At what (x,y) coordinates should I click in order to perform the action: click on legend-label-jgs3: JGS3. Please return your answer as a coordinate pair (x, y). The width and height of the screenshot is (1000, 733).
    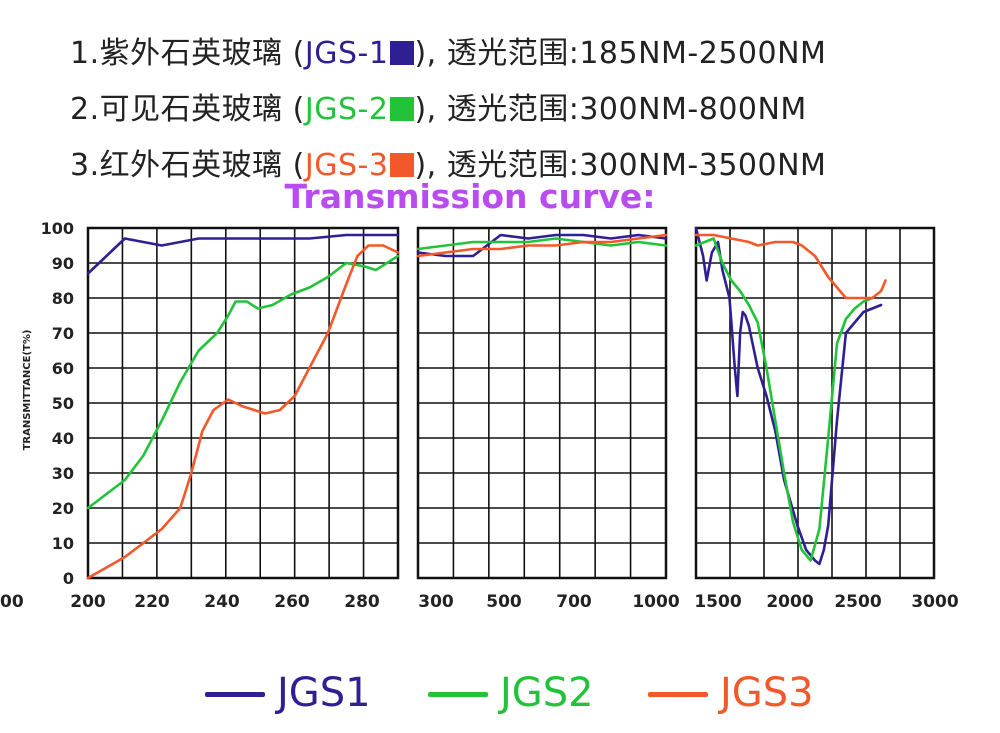
    Looking at the image, I should click on (767, 693).